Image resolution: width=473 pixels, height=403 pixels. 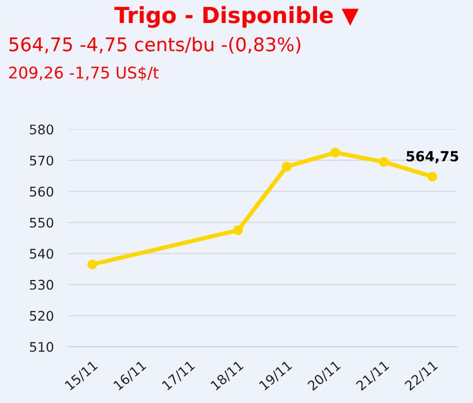 I want to click on y-tick-label: 570, so click(x=42, y=161).